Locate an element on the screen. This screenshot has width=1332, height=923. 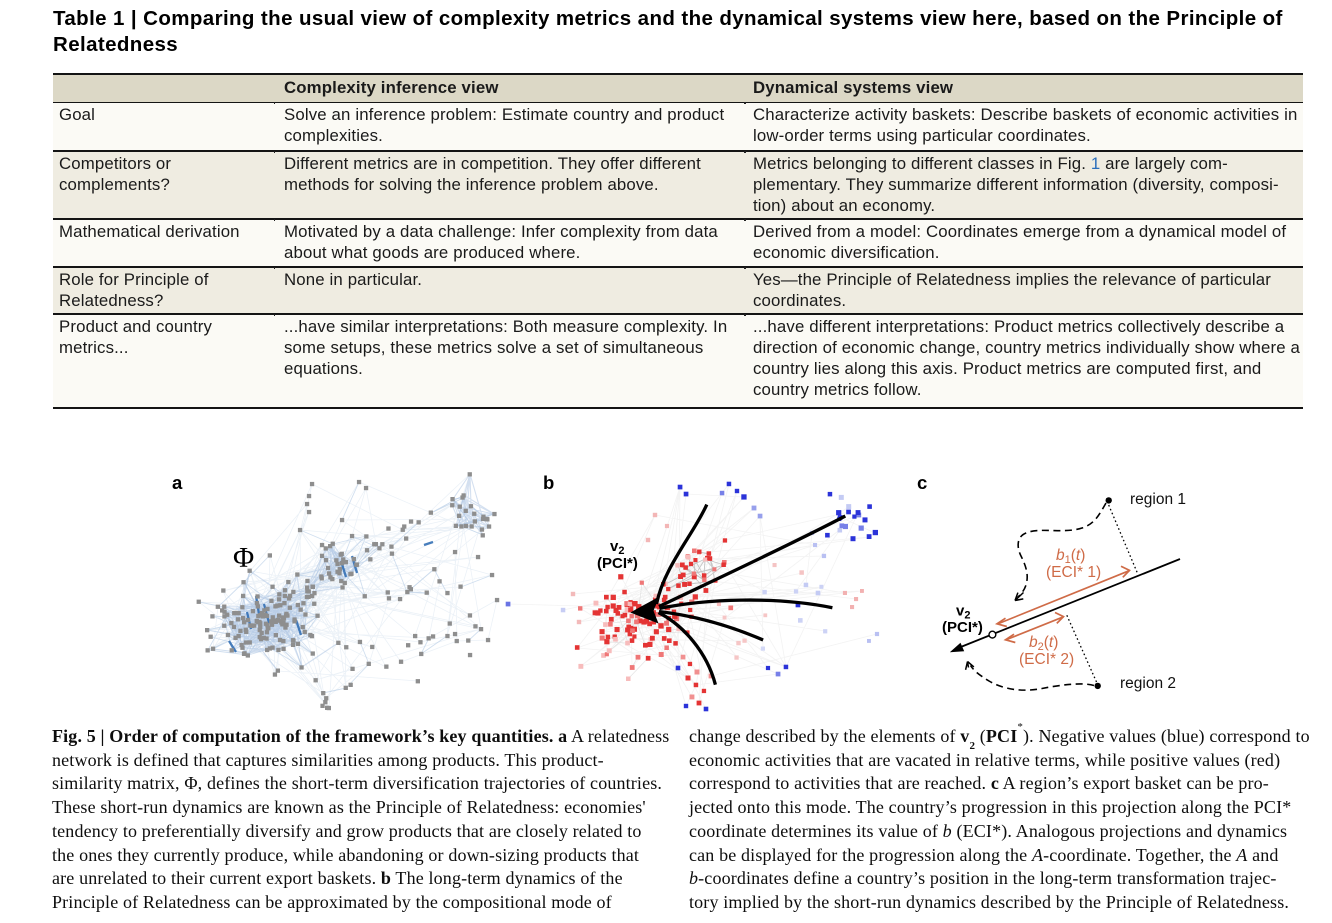
svg-text: Φ is located at coordinates (243, 558).